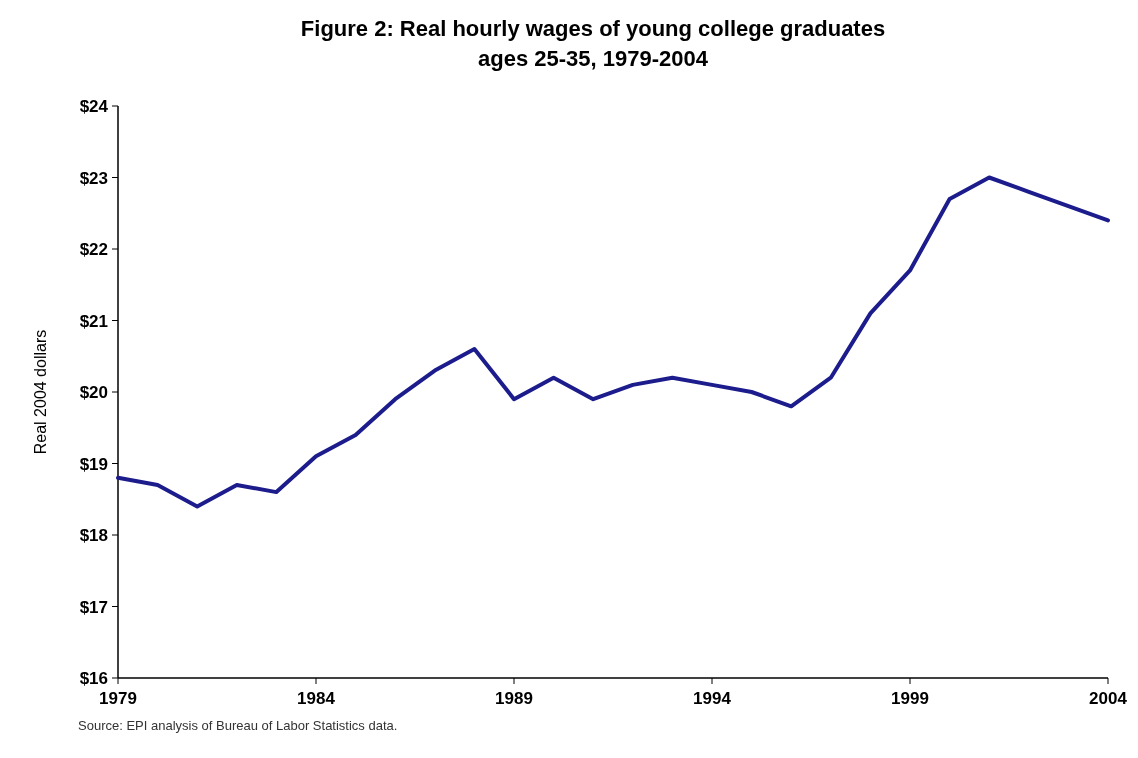  I want to click on y-tick-label: $21, so click(93, 321).